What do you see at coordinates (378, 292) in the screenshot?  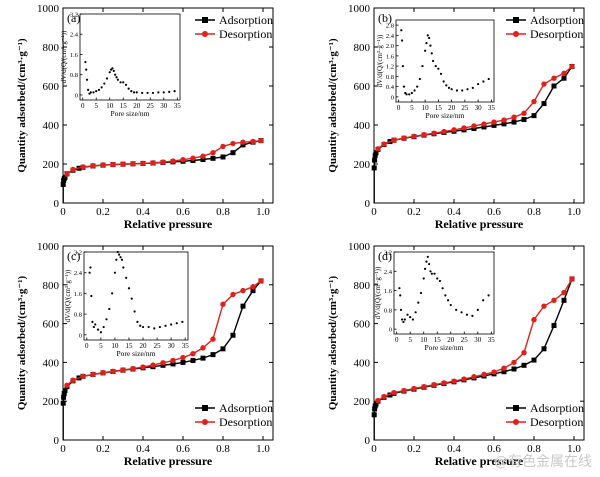 I see `inset-y-label: dV/d(Q/(cm³·g⁻¹))` at bounding box center [378, 292].